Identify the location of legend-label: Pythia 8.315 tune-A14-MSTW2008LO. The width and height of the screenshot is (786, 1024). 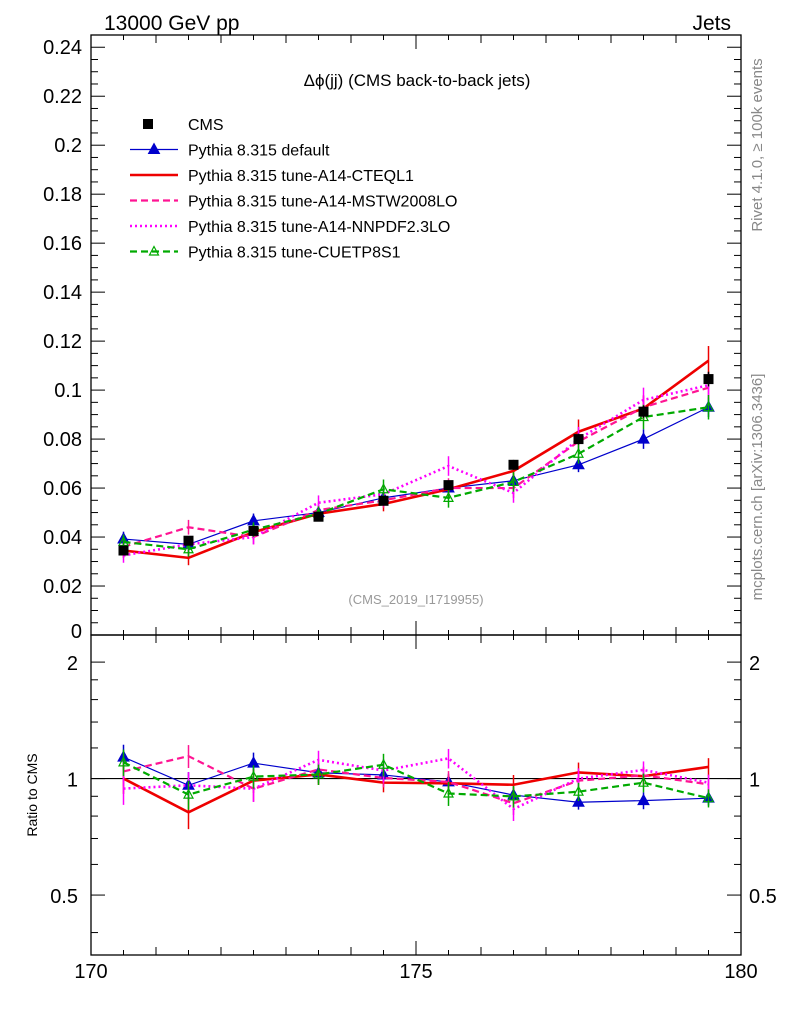
(322, 202).